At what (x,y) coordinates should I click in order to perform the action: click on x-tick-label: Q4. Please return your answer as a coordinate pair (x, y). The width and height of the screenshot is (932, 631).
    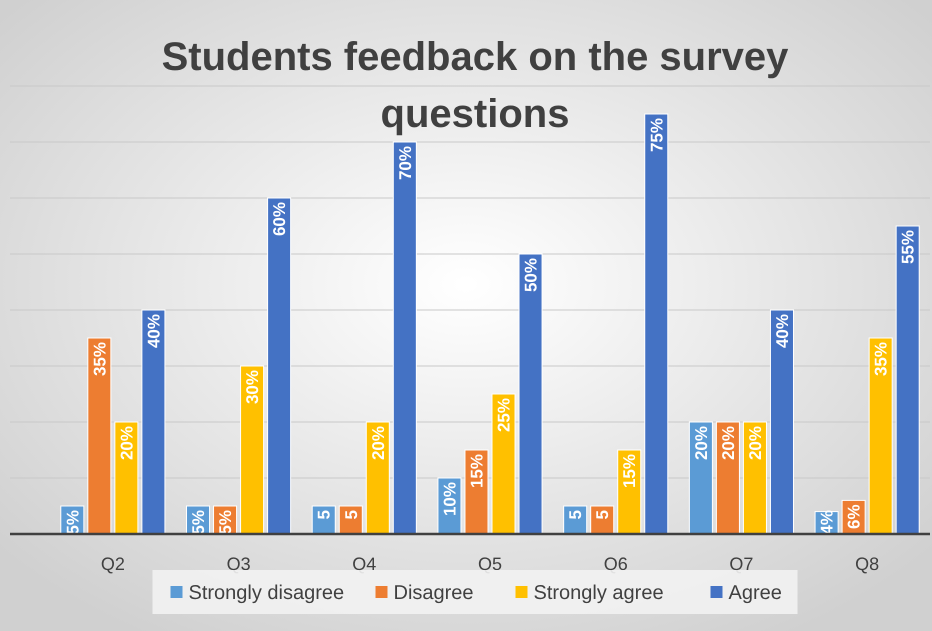
    Looking at the image, I should click on (364, 564).